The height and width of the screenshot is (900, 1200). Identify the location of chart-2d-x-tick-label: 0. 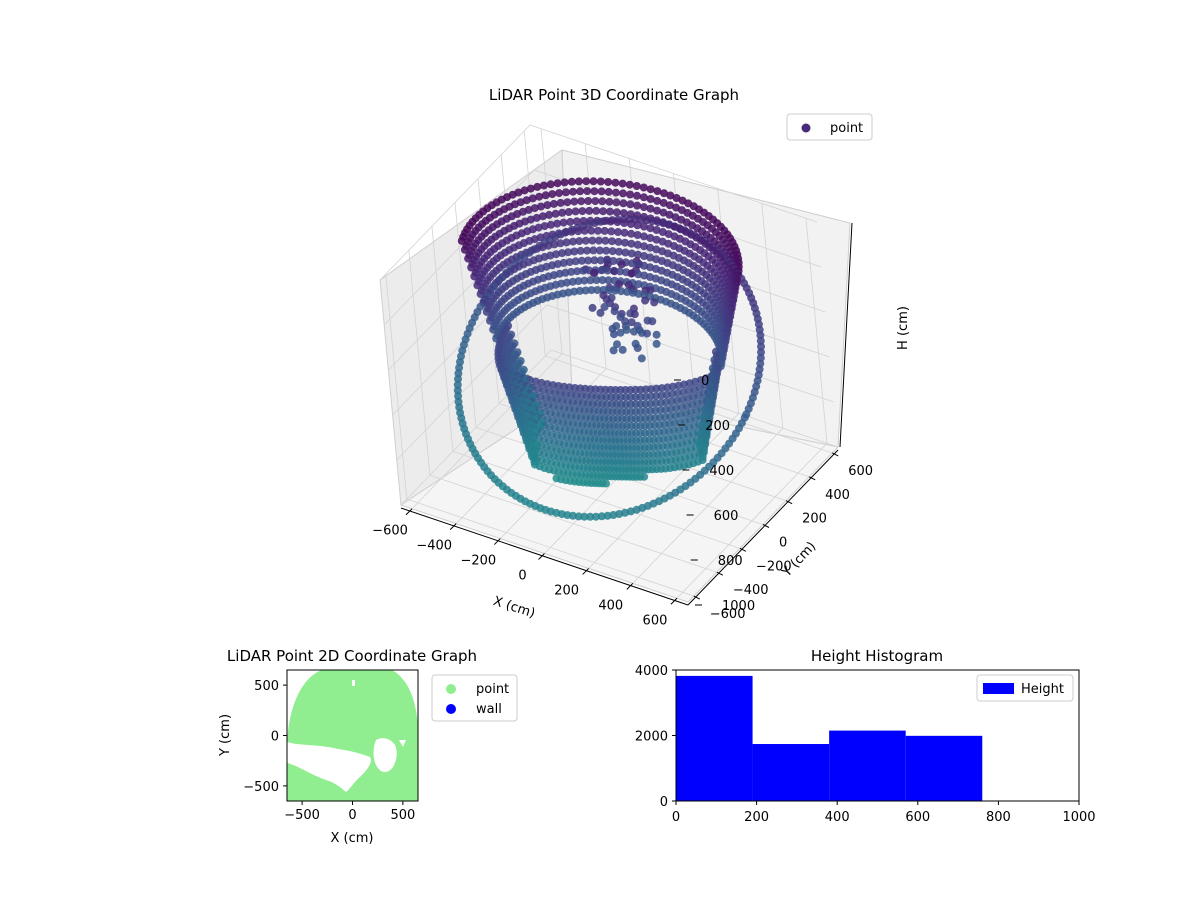
(352, 815).